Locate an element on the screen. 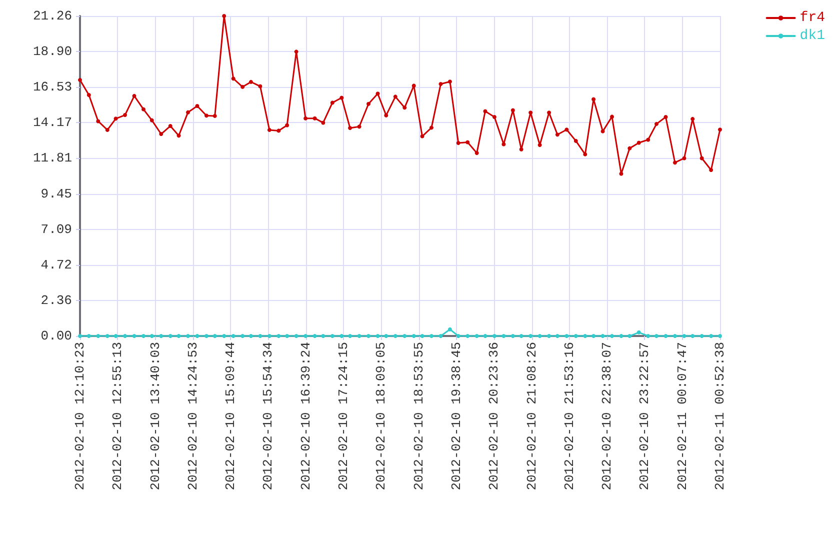 The height and width of the screenshot is (560, 840). x-tick-label: 2012-02-10 20:23:36 is located at coordinates (494, 416).